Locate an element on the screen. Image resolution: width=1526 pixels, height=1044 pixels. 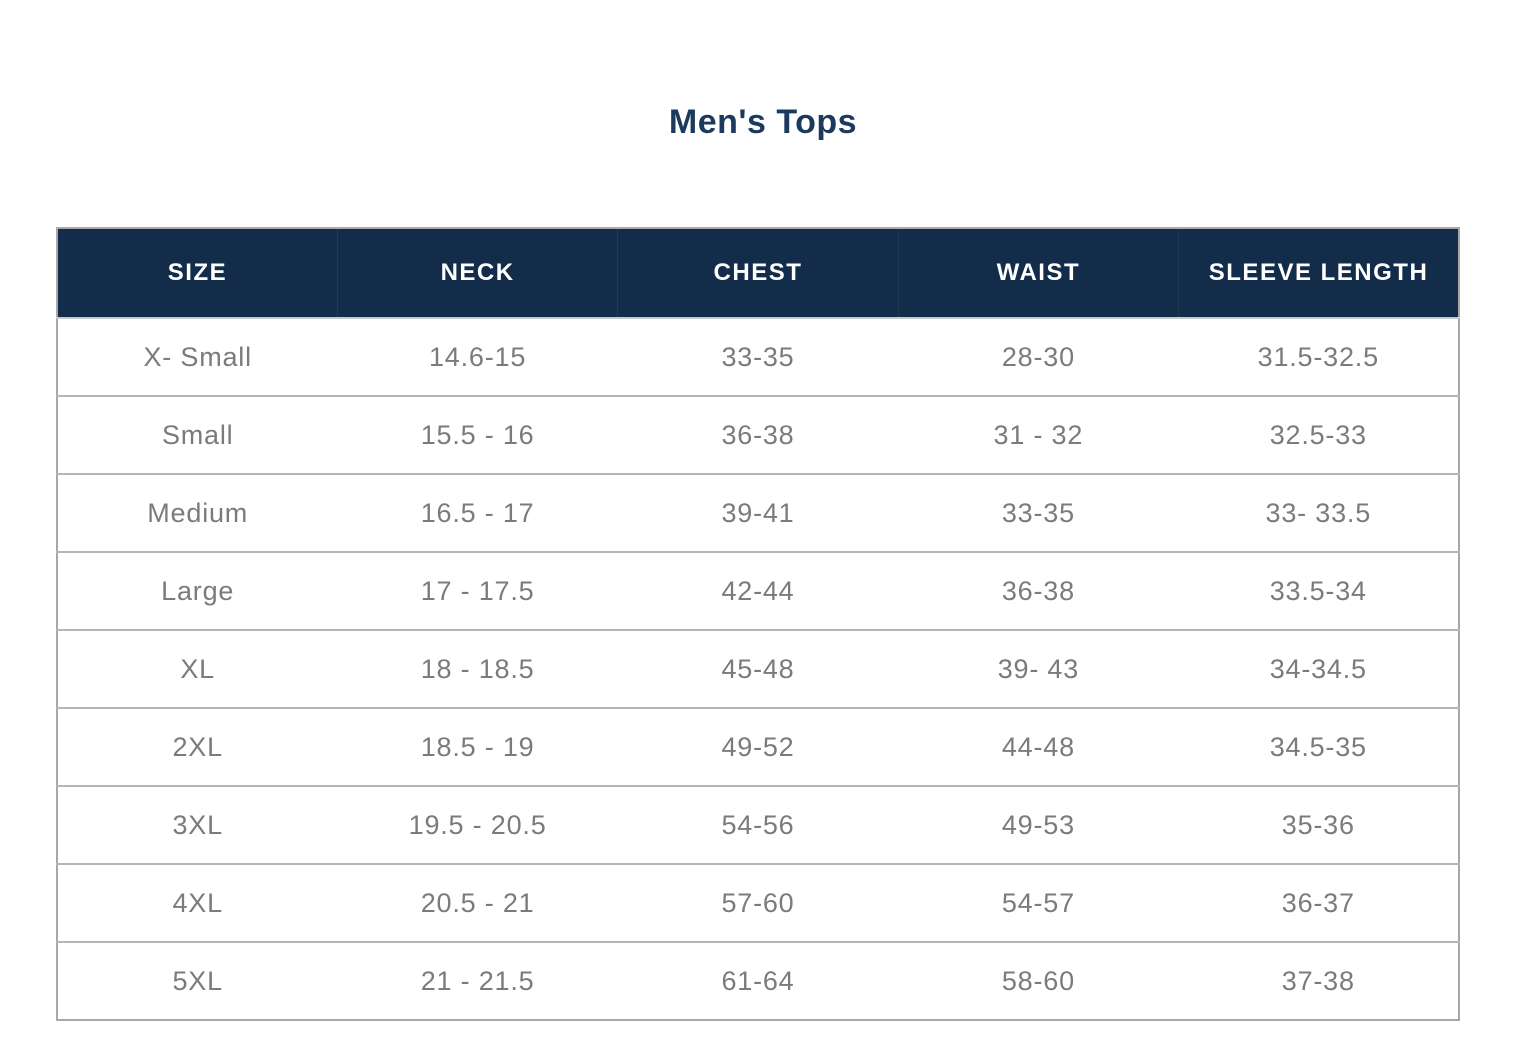
cell-sleeve: 34-34.5 is located at coordinates (1318, 668).